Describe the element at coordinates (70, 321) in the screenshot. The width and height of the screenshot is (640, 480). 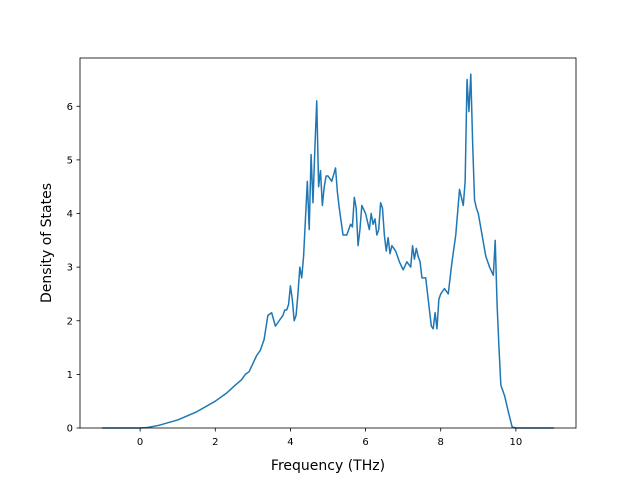
I see `y-tick-label: 2` at that location.